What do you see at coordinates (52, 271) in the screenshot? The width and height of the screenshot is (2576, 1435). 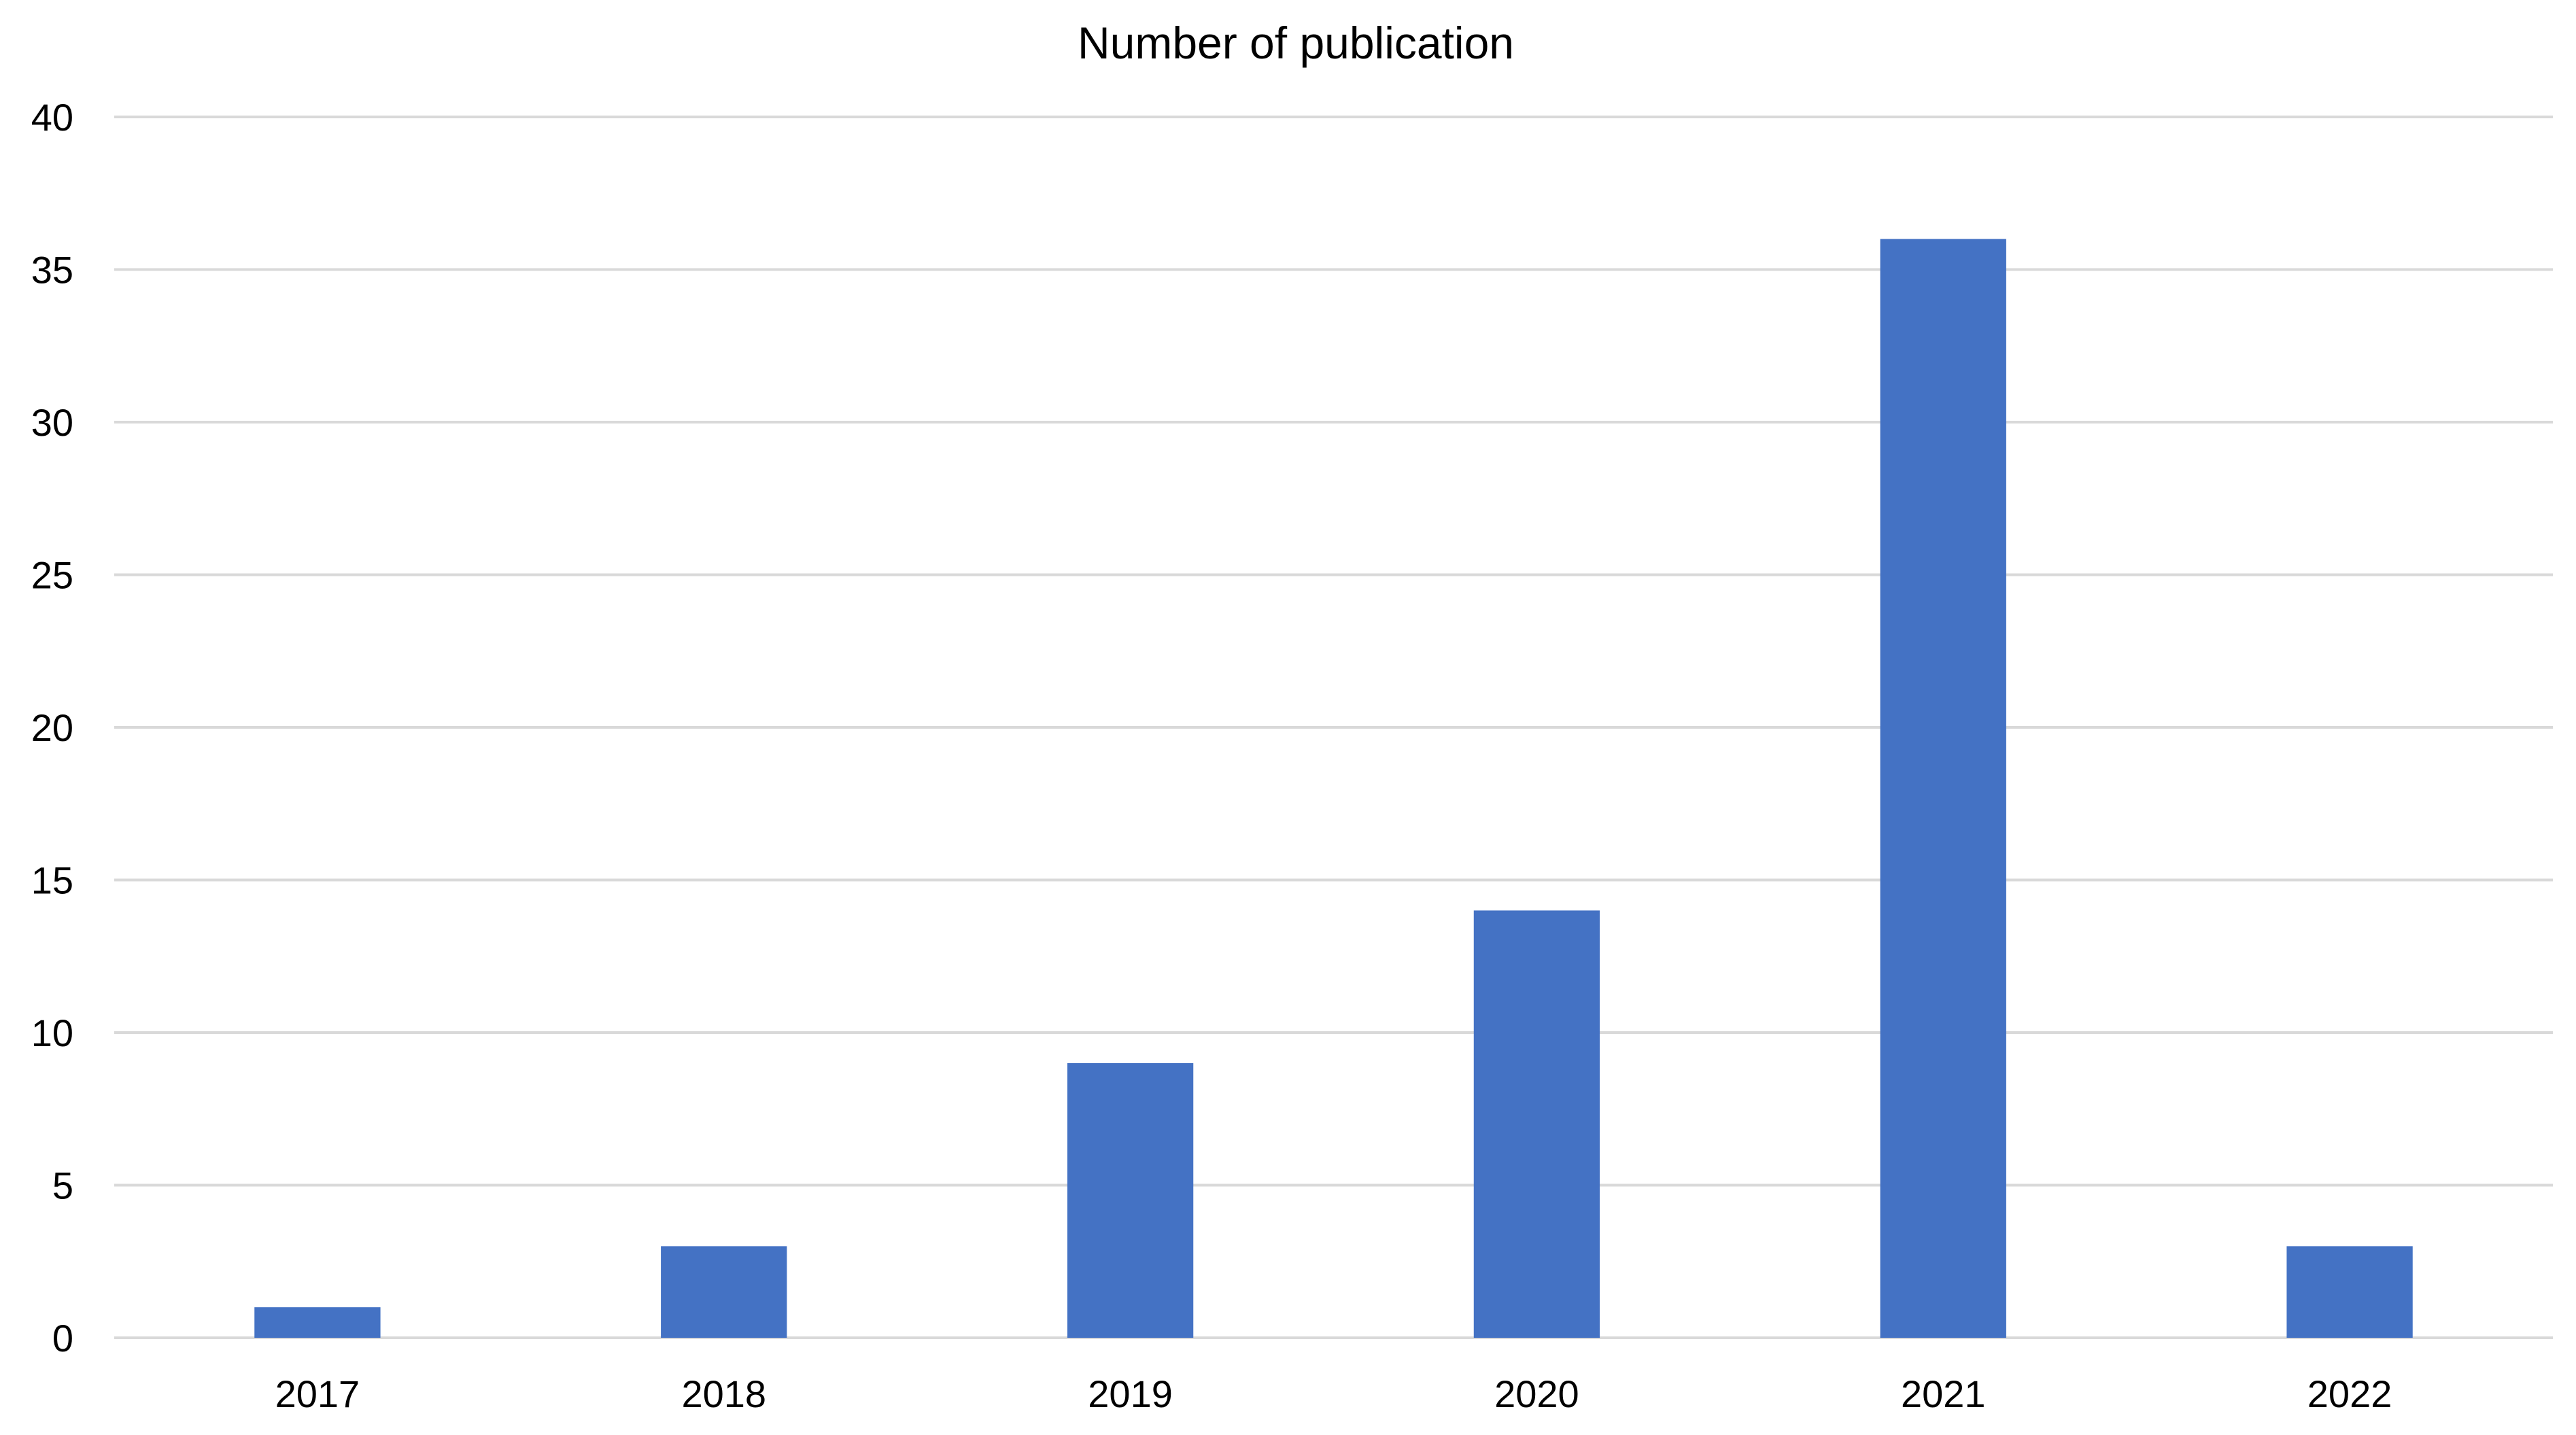 I see `y-tick-label: 35` at bounding box center [52, 271].